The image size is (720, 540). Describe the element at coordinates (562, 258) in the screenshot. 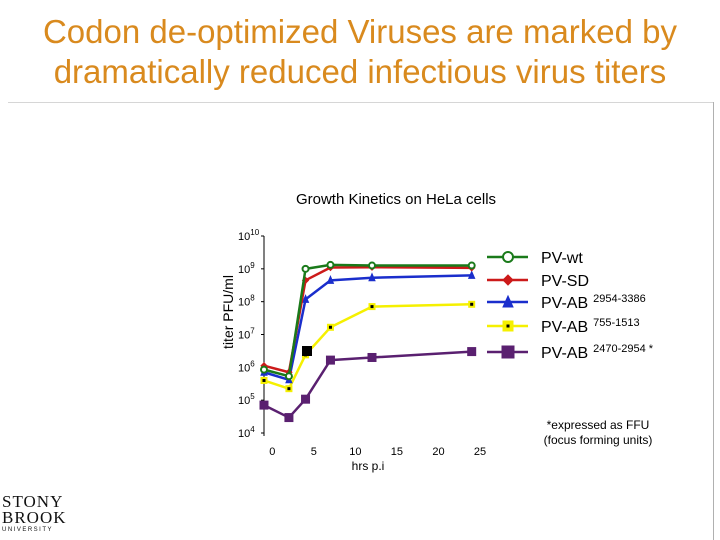

I see `legend-label: PV-wt` at that location.